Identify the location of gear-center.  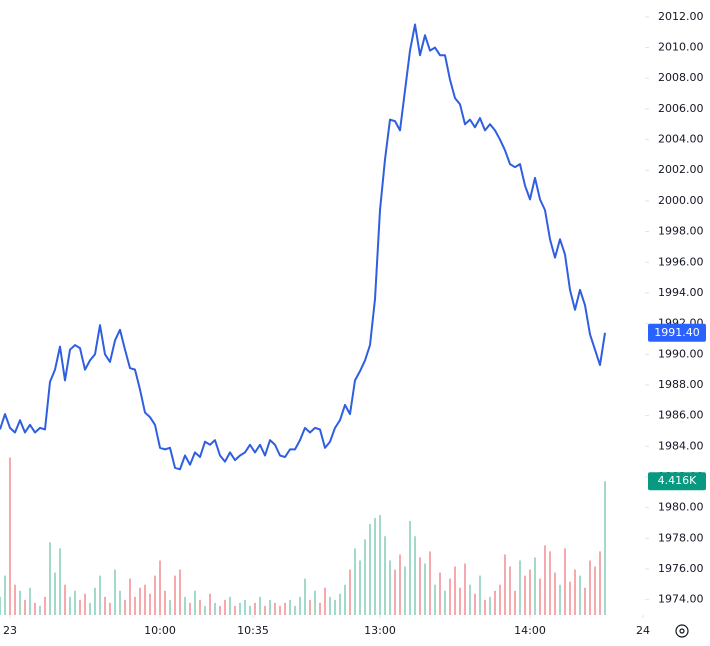
(682, 631).